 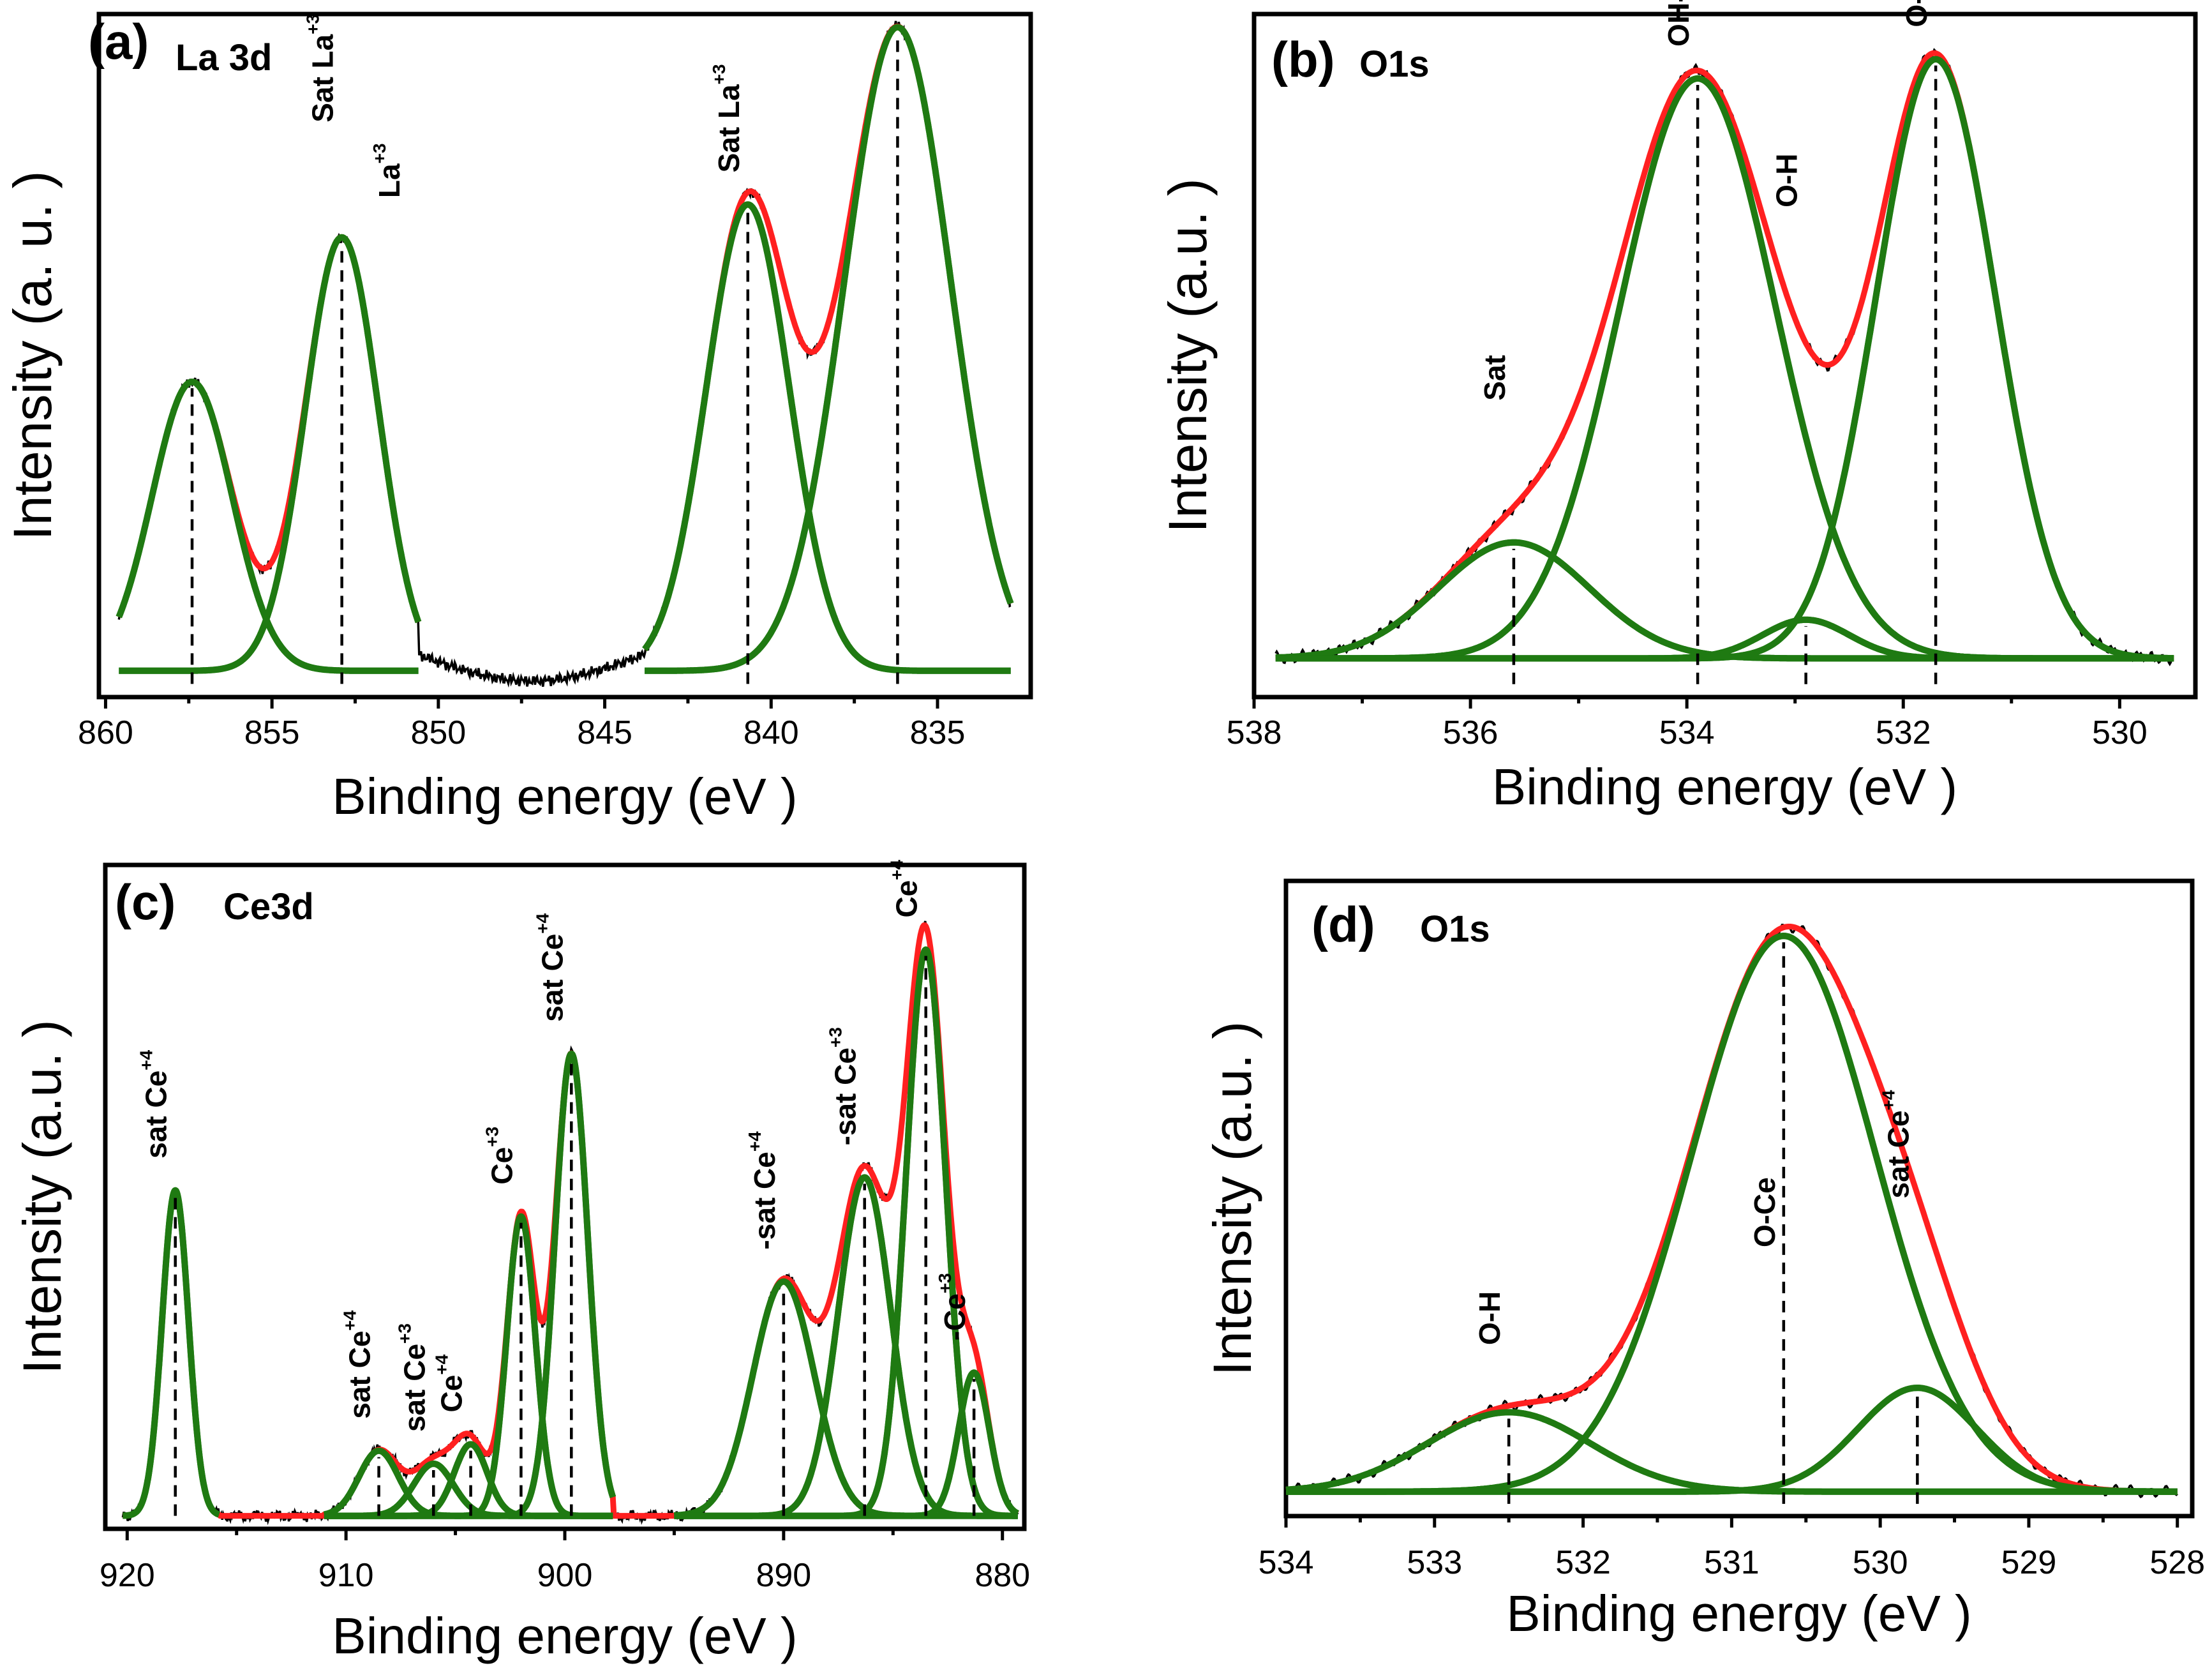 What do you see at coordinates (1898, 1154) in the screenshot?
I see `panel-d-peak-label-text: sat Ce` at bounding box center [1898, 1154].